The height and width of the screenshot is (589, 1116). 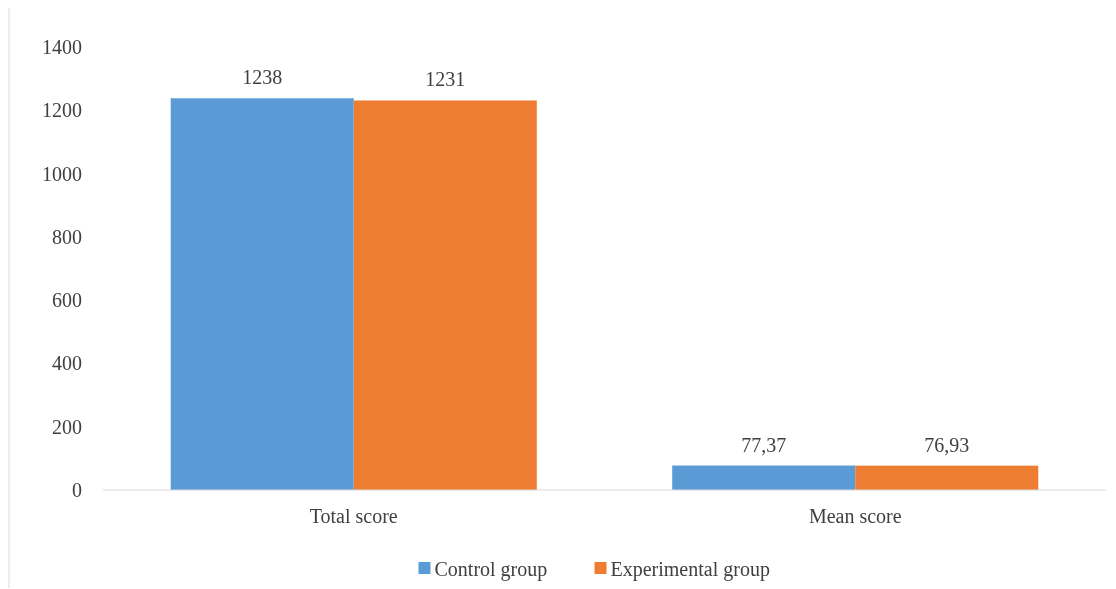 I want to click on y-tick-label: 0, so click(x=77, y=490).